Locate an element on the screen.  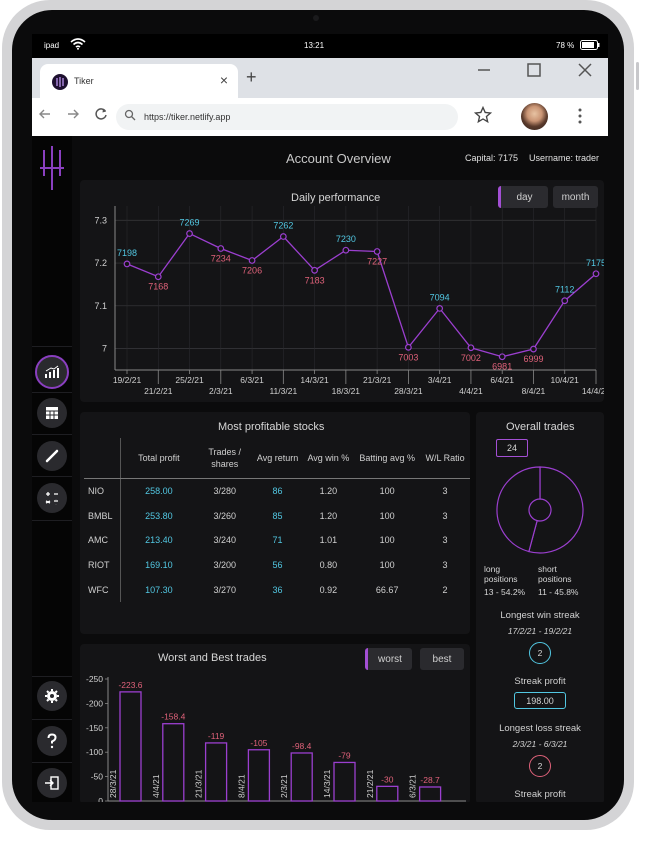
long-positions-value: 13 - 54.2% is located at coordinates (505, 592).